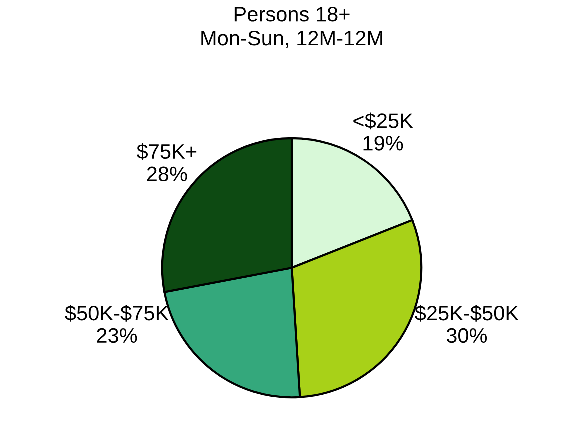 Image resolution: width=567 pixels, height=431 pixels. I want to click on slice-label: $50K-$75K, so click(117, 313).